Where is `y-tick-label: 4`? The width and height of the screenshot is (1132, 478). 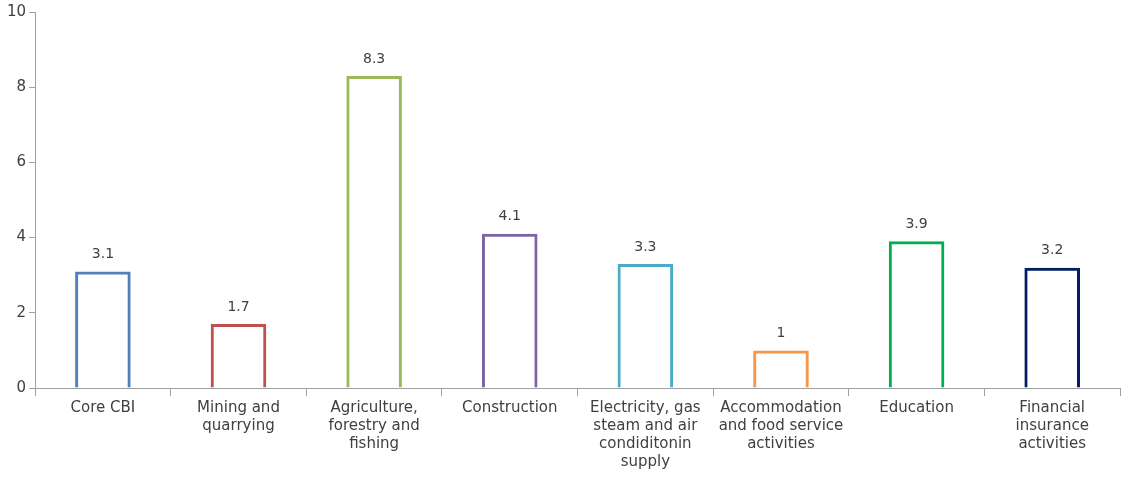
y-tick-label: 4 is located at coordinates (21, 236).